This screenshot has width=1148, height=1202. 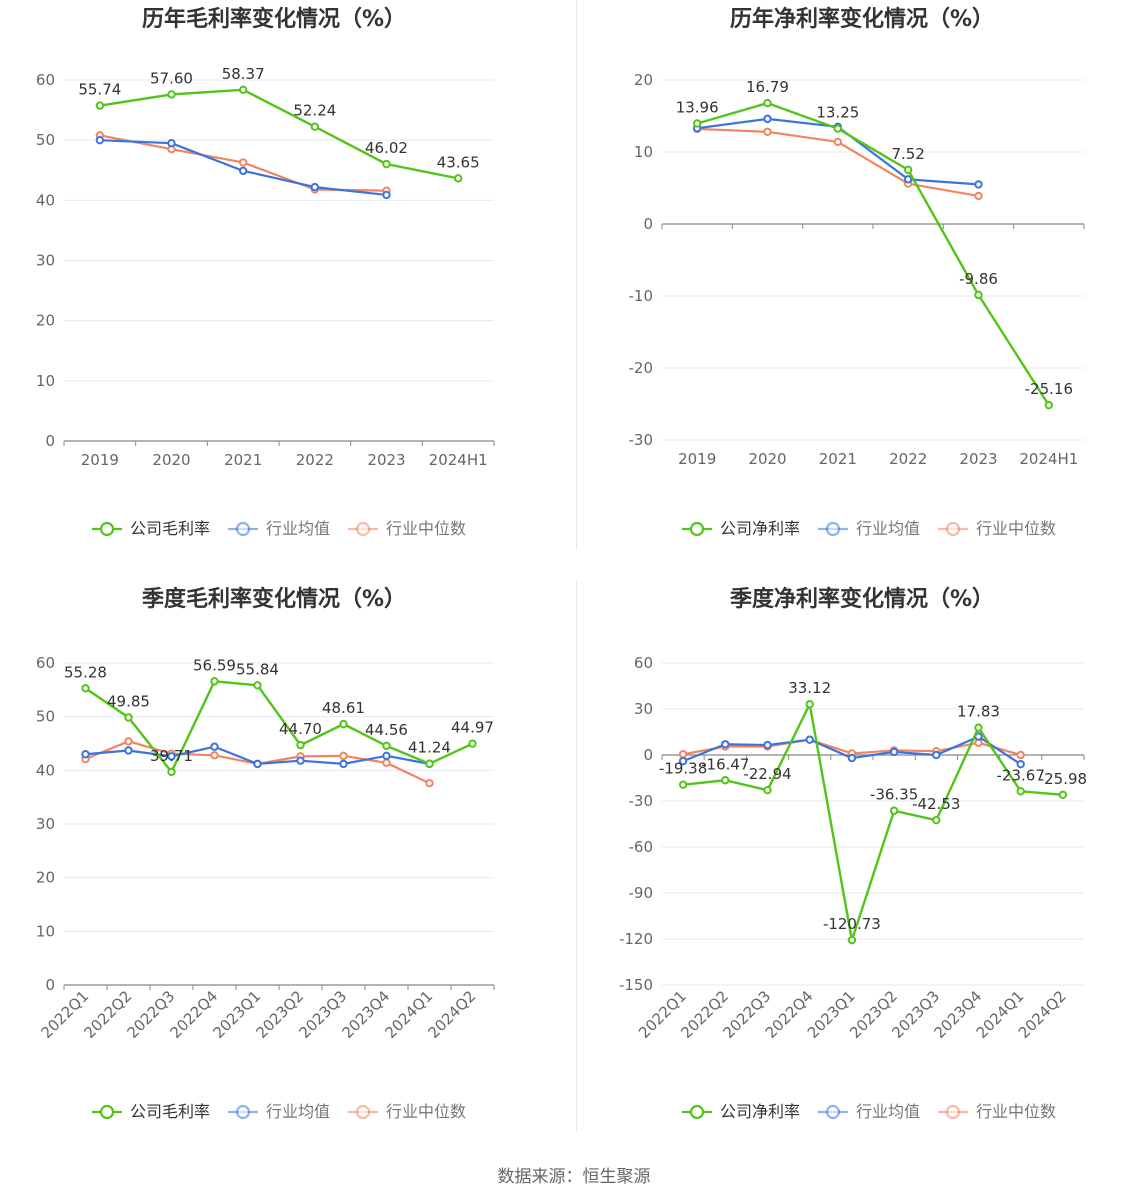 What do you see at coordinates (1063, 779) in the screenshot?
I see `data-label: -25.98` at bounding box center [1063, 779].